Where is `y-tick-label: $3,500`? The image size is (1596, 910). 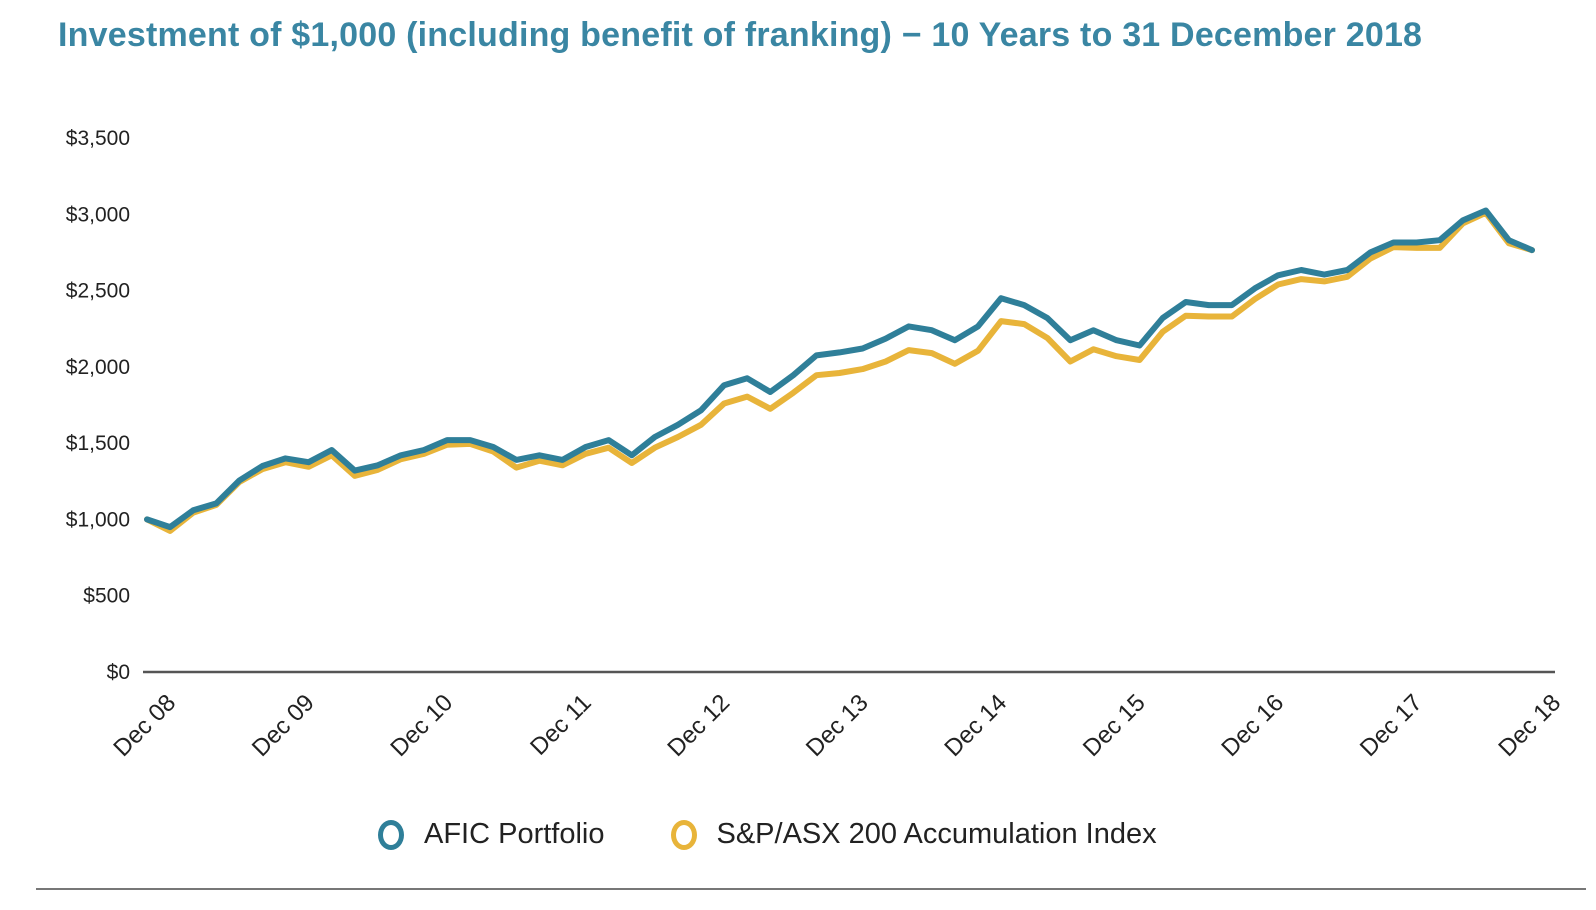 y-tick-label: $3,500 is located at coordinates (98, 138).